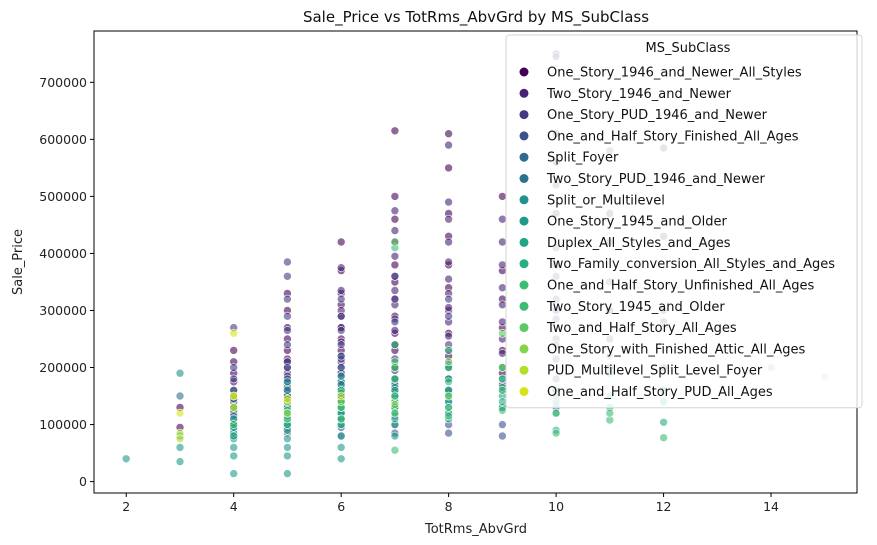 This screenshot has height=545, width=877. What do you see at coordinates (63, 82) in the screenshot?
I see `y-tick-label: 700000` at bounding box center [63, 82].